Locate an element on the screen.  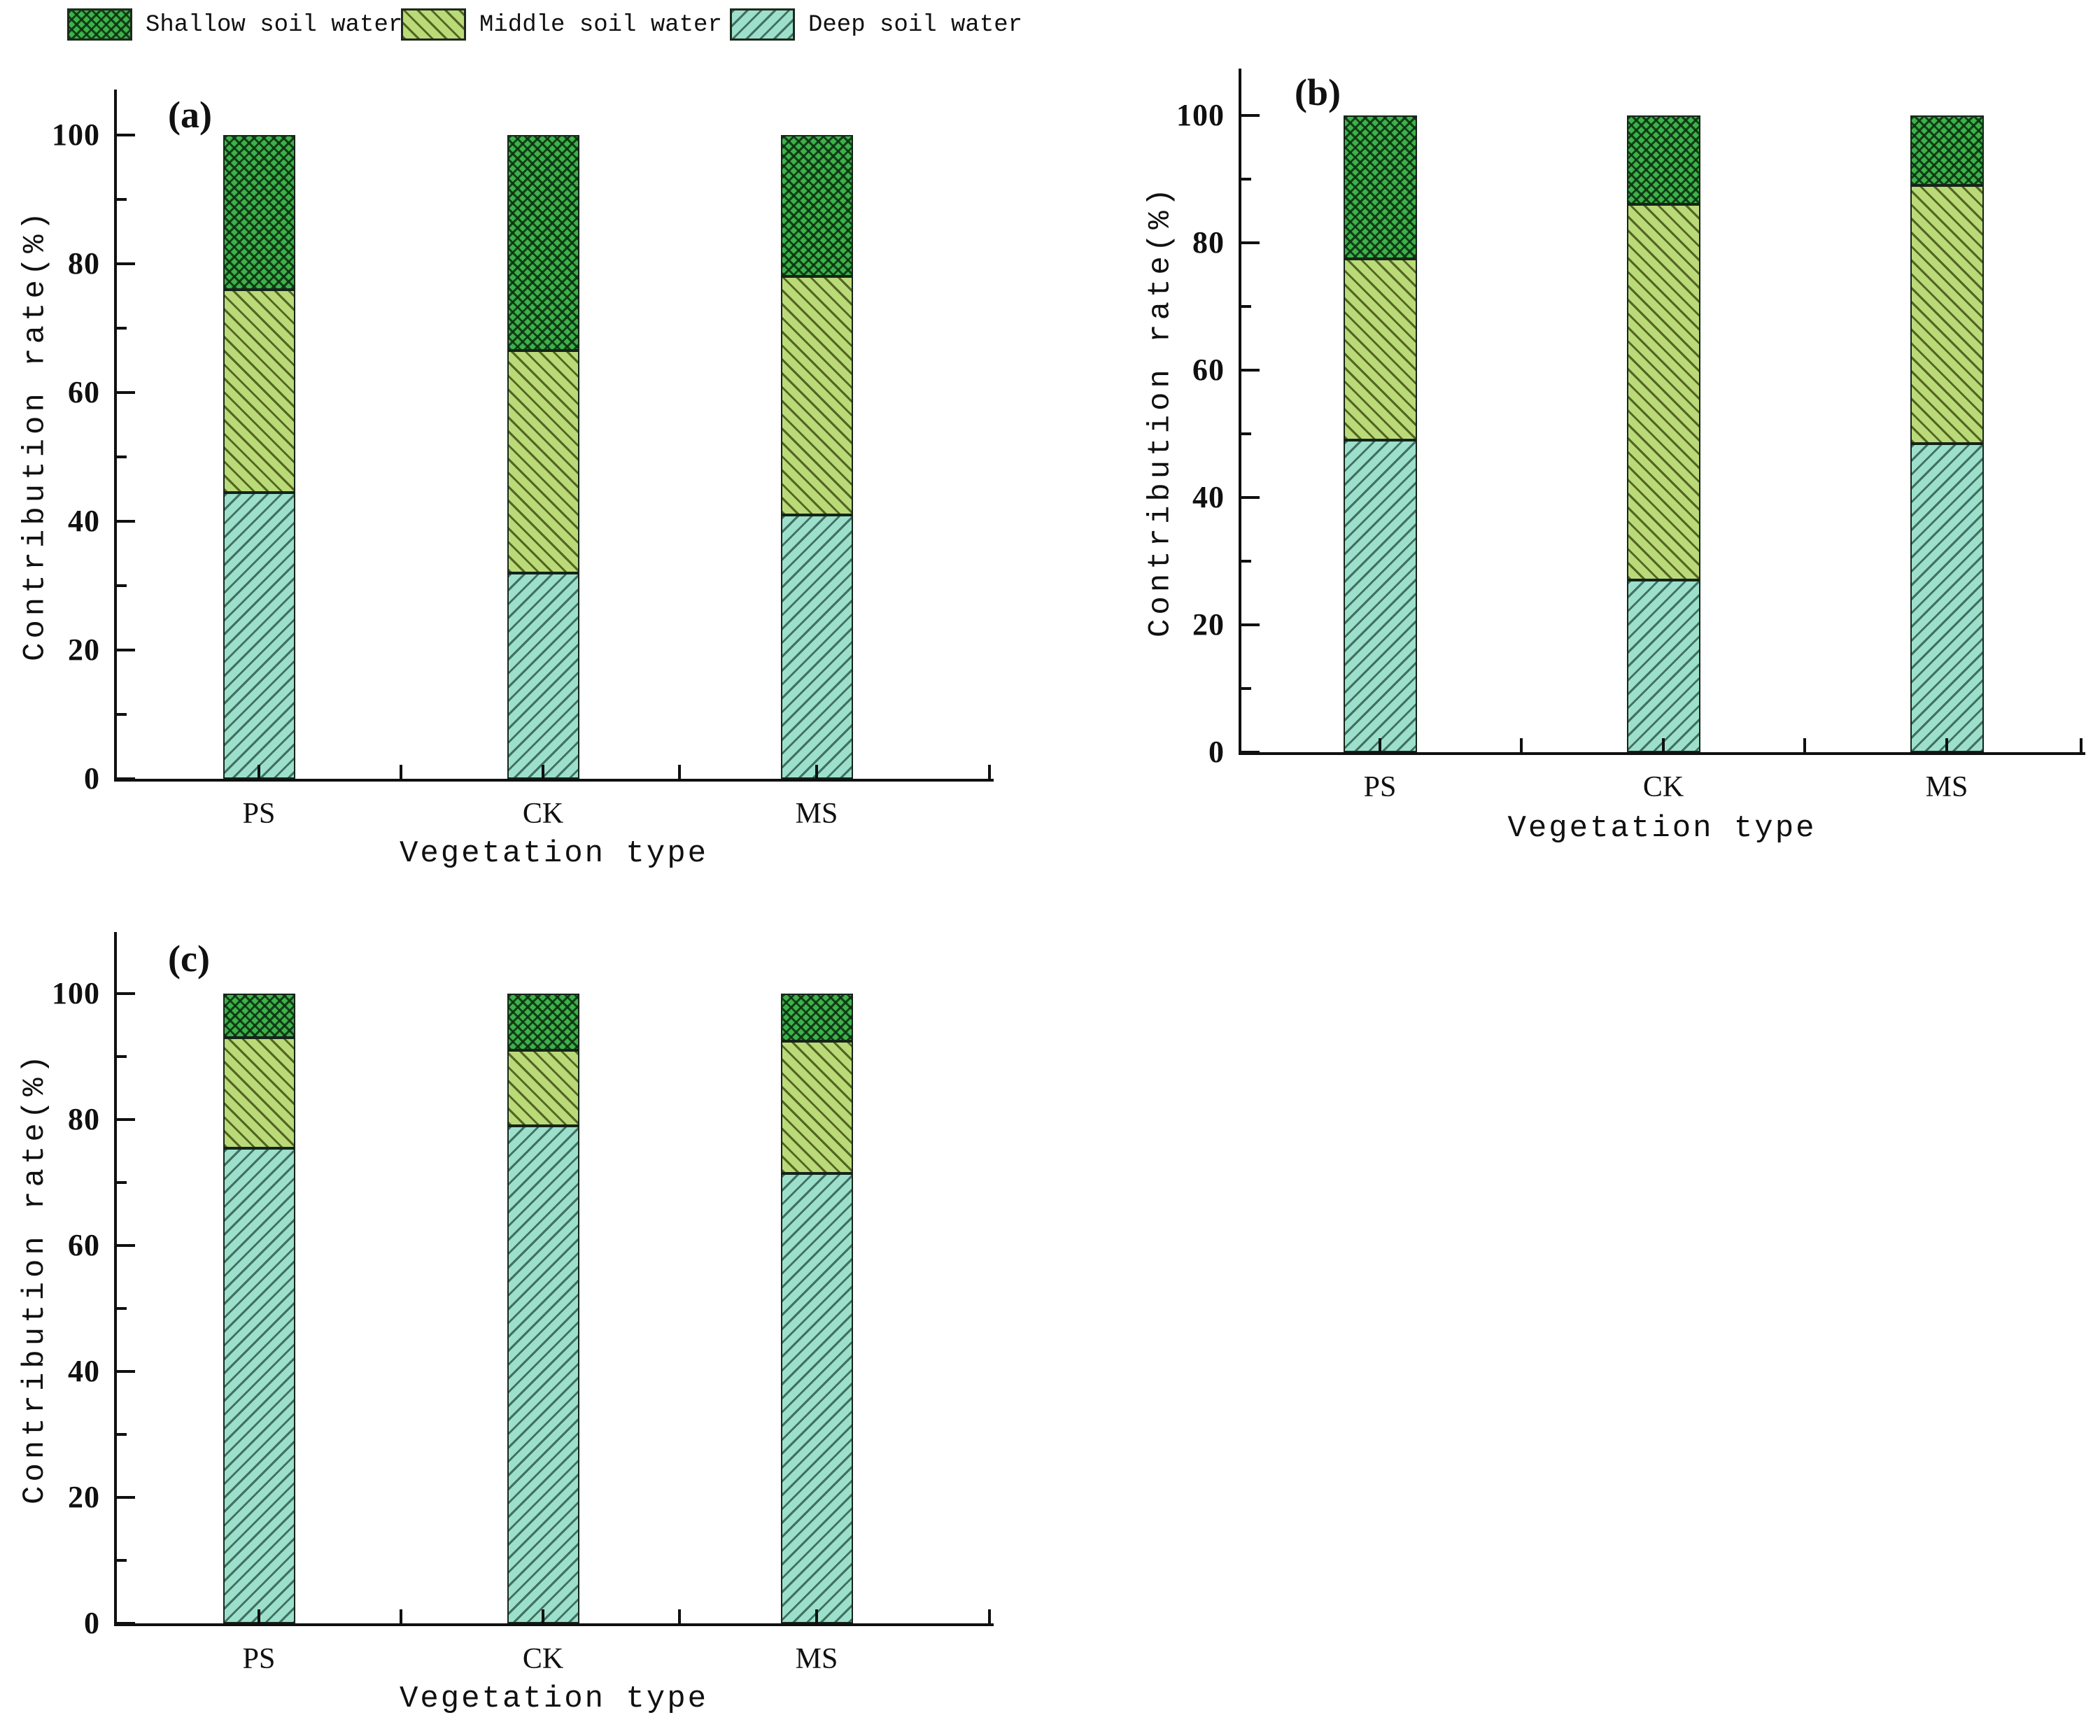
bar-segment-slash-PS is located at coordinates (259, 635).